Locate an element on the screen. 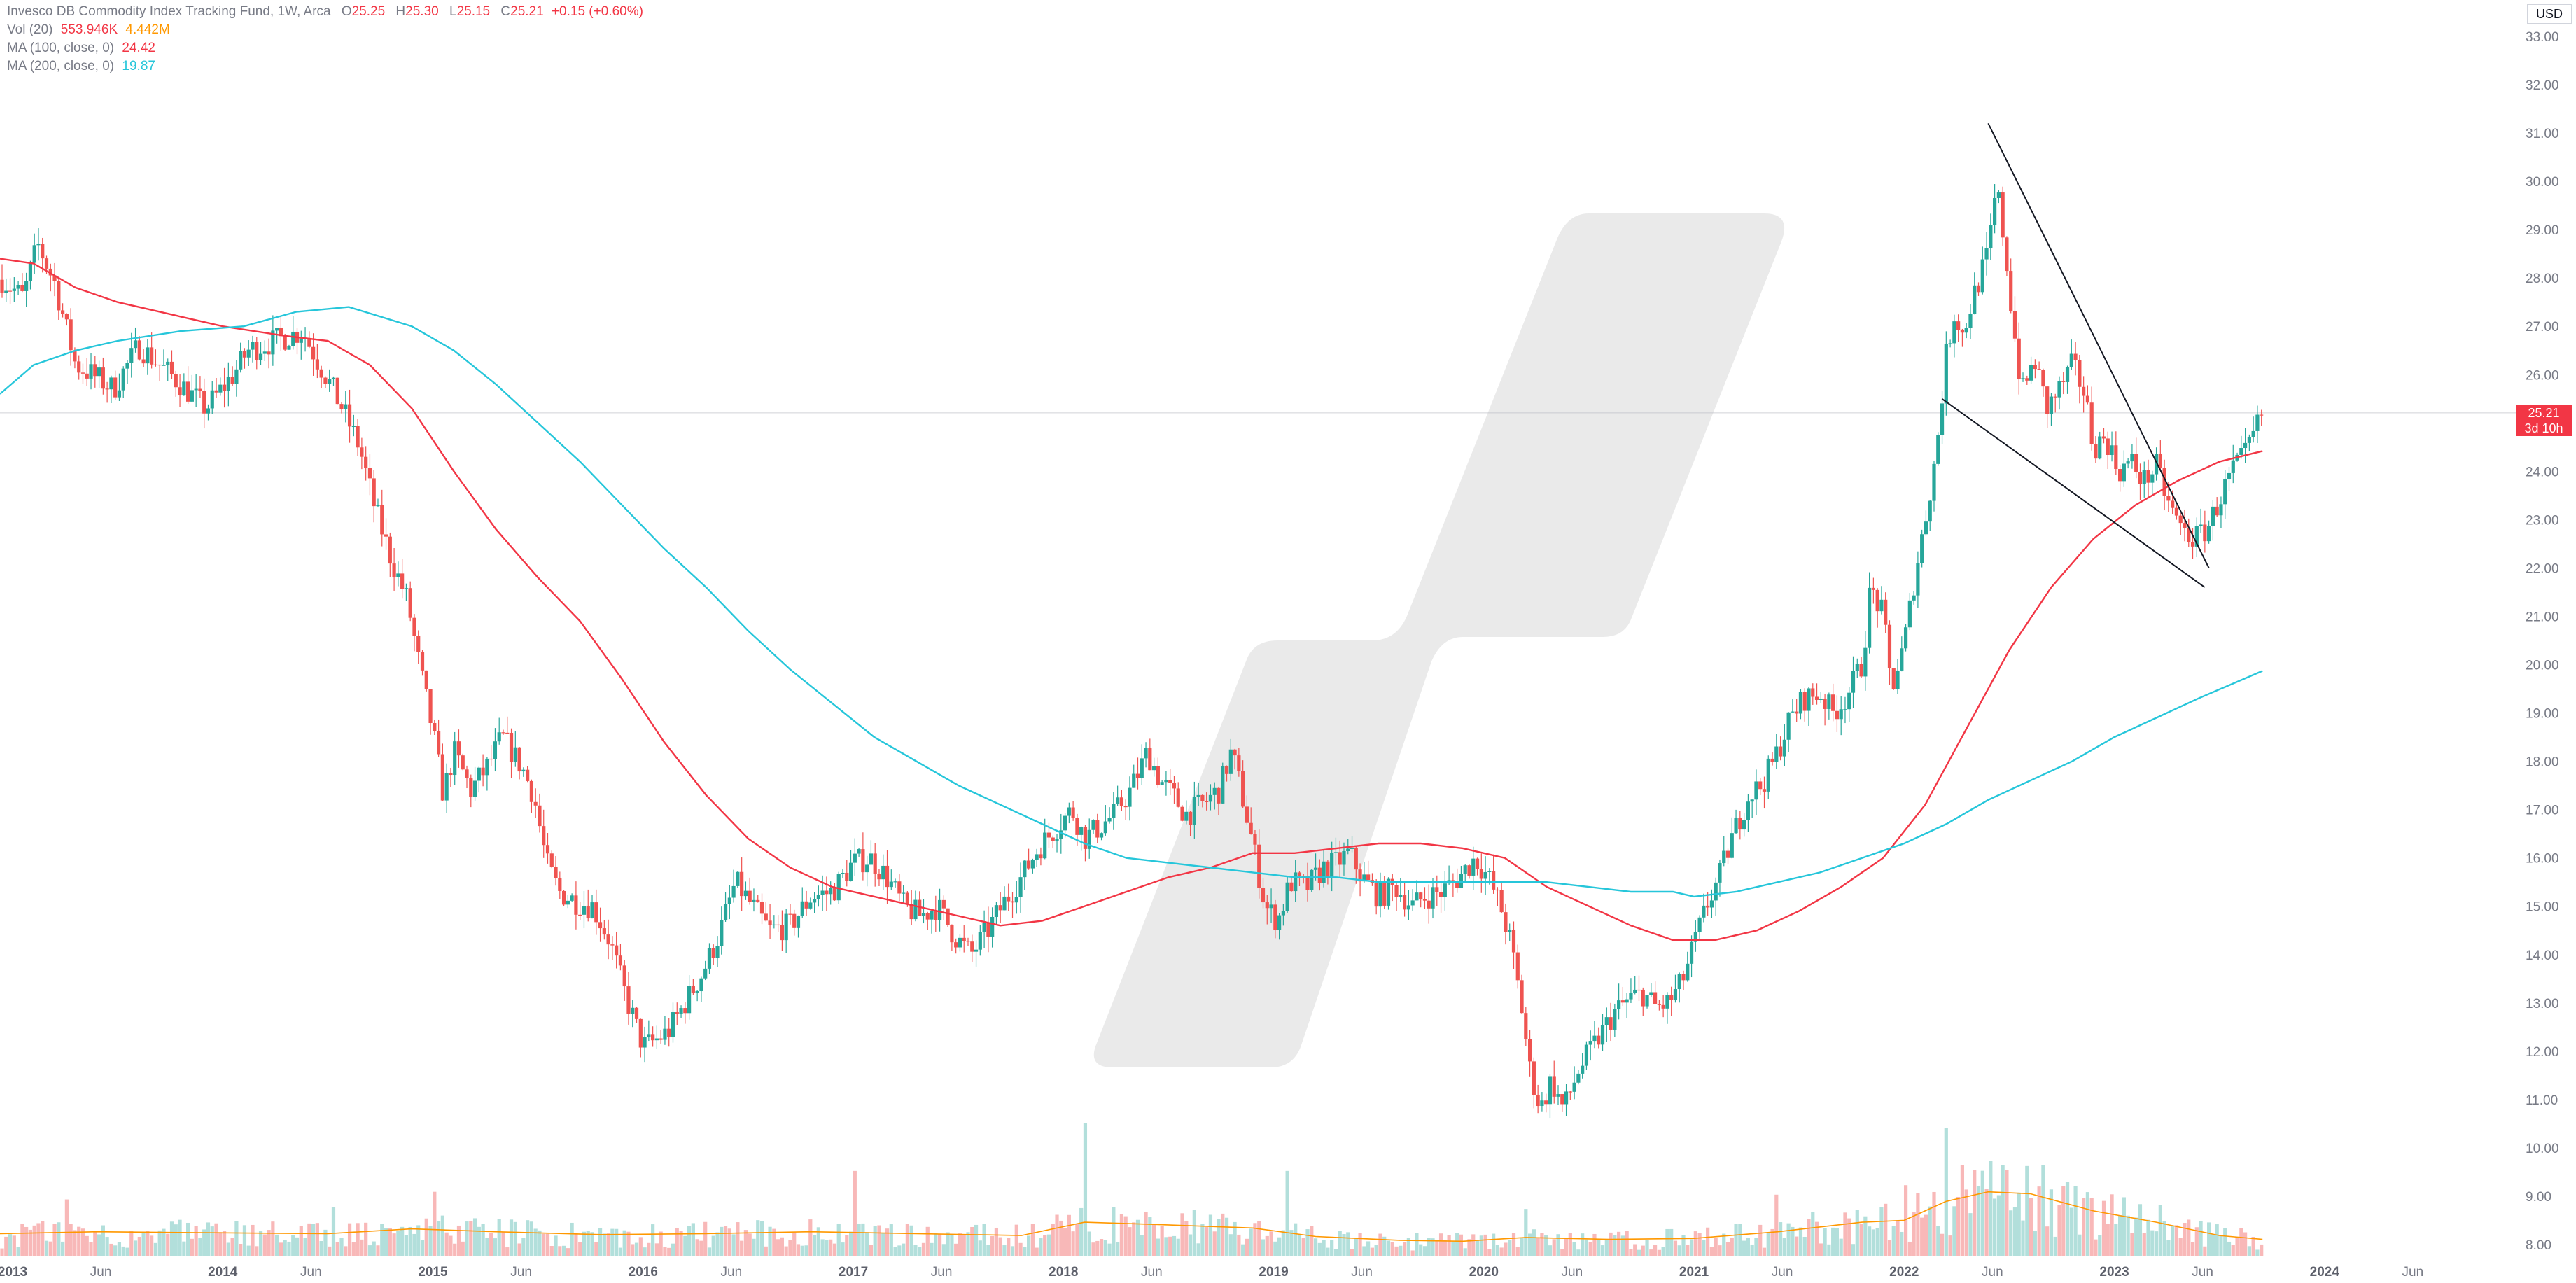 The image size is (2576, 1283). time-tick-label: 2023 is located at coordinates (2114, 1272).